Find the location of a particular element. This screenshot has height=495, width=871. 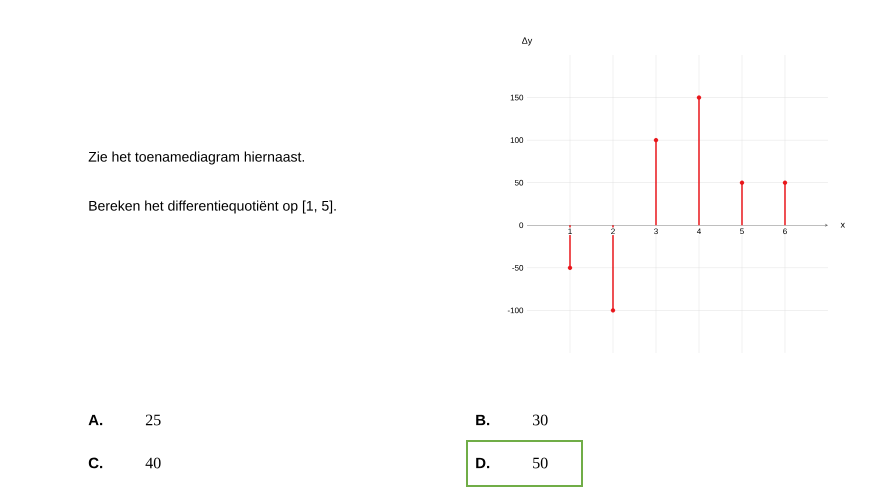

text: 40 is located at coordinates (153, 463).